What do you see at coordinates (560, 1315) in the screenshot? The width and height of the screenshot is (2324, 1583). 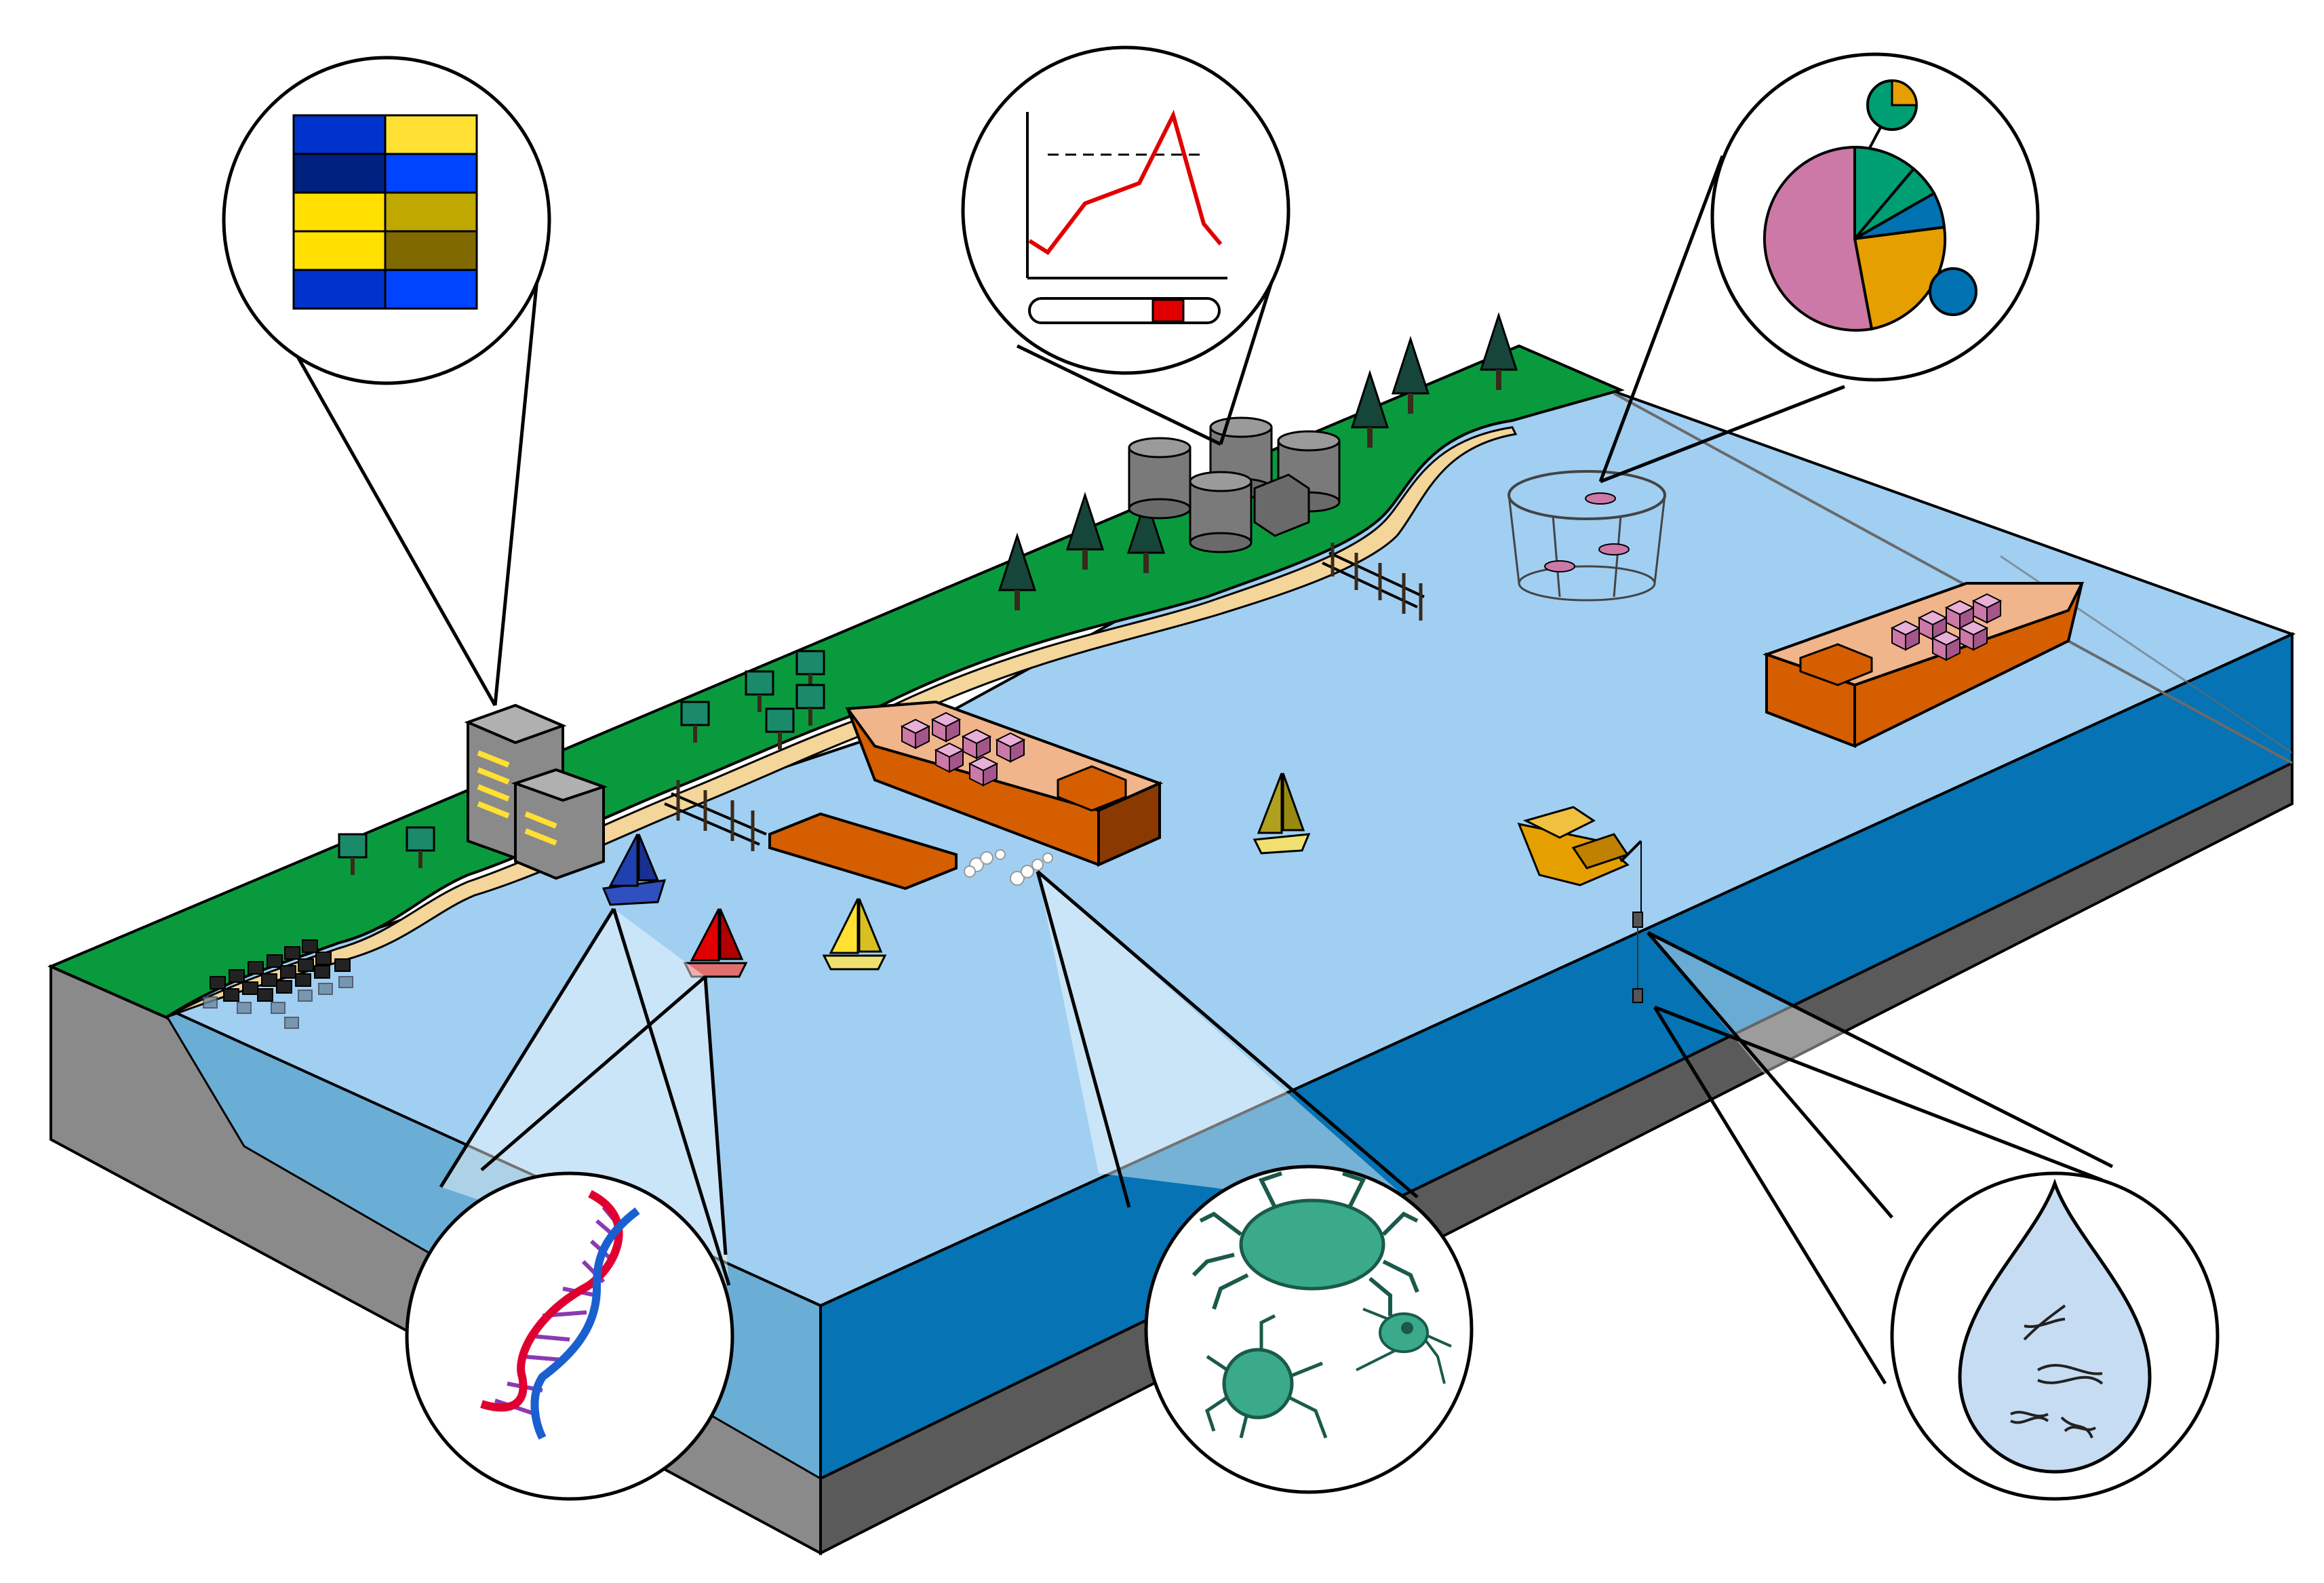 I see `dna-double-helix-icon` at bounding box center [560, 1315].